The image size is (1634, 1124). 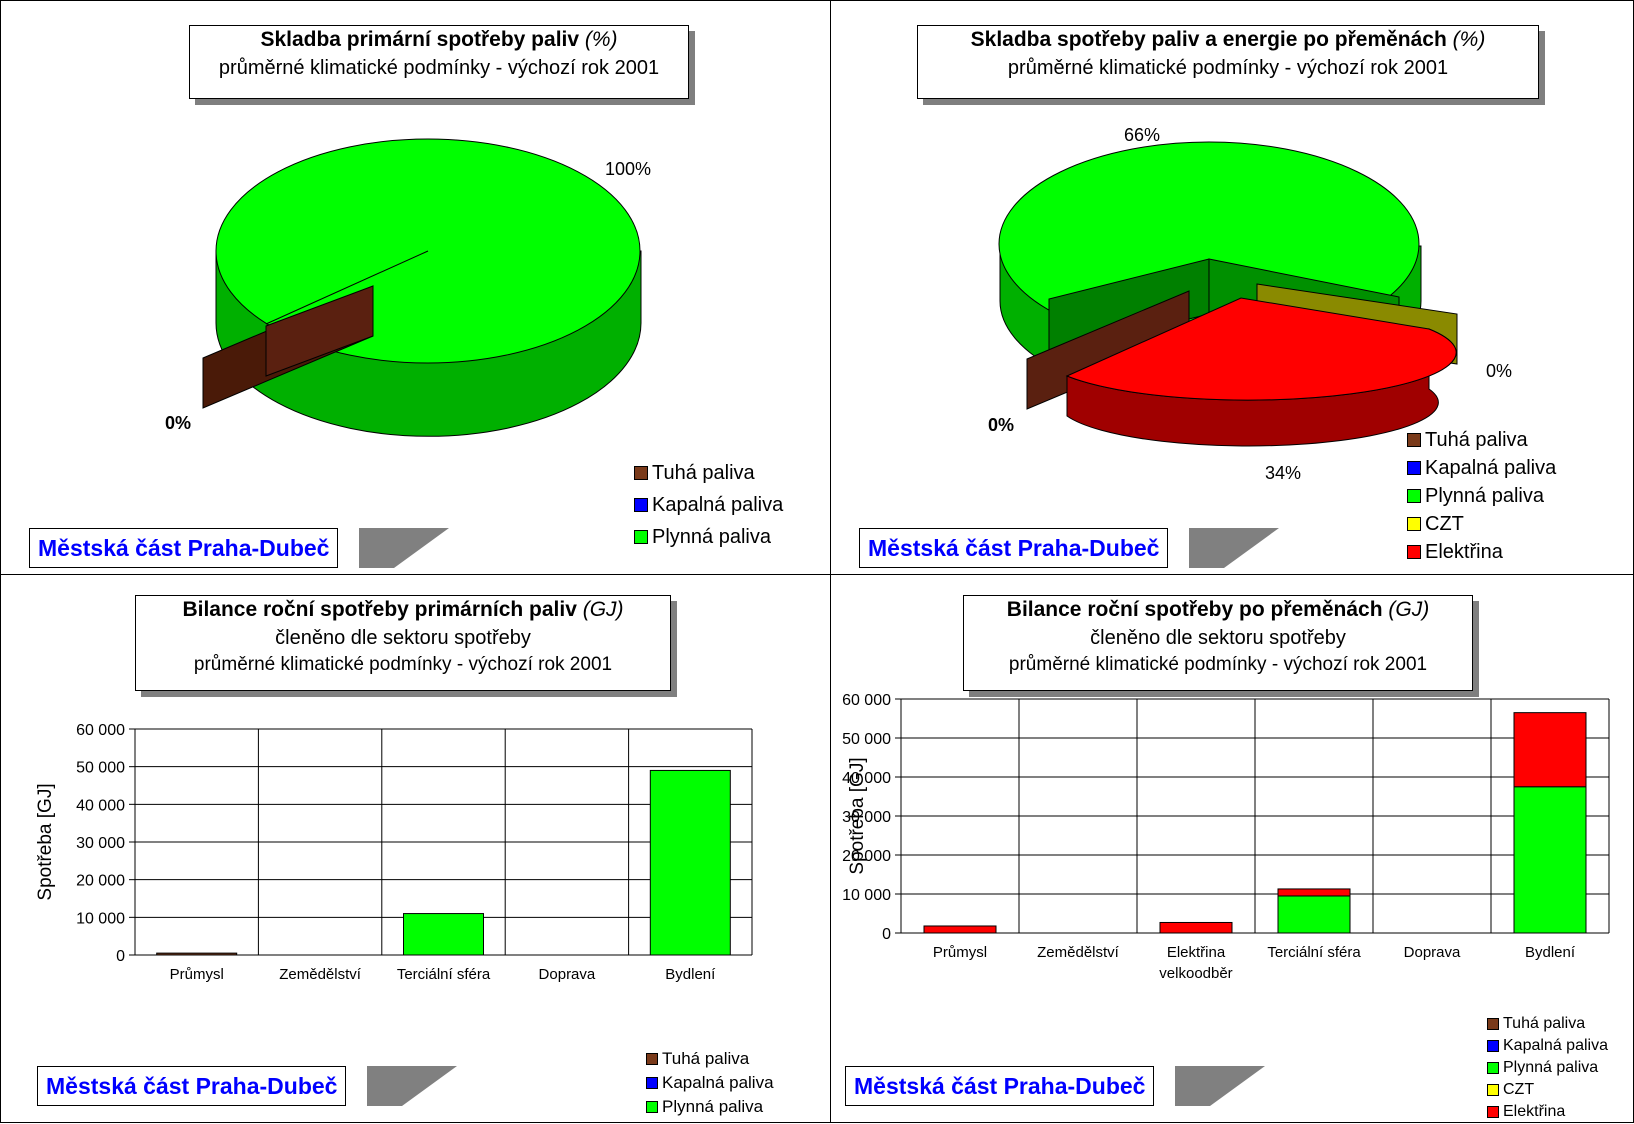 I want to click on data-label-66: 66%, so click(x=1142, y=135).